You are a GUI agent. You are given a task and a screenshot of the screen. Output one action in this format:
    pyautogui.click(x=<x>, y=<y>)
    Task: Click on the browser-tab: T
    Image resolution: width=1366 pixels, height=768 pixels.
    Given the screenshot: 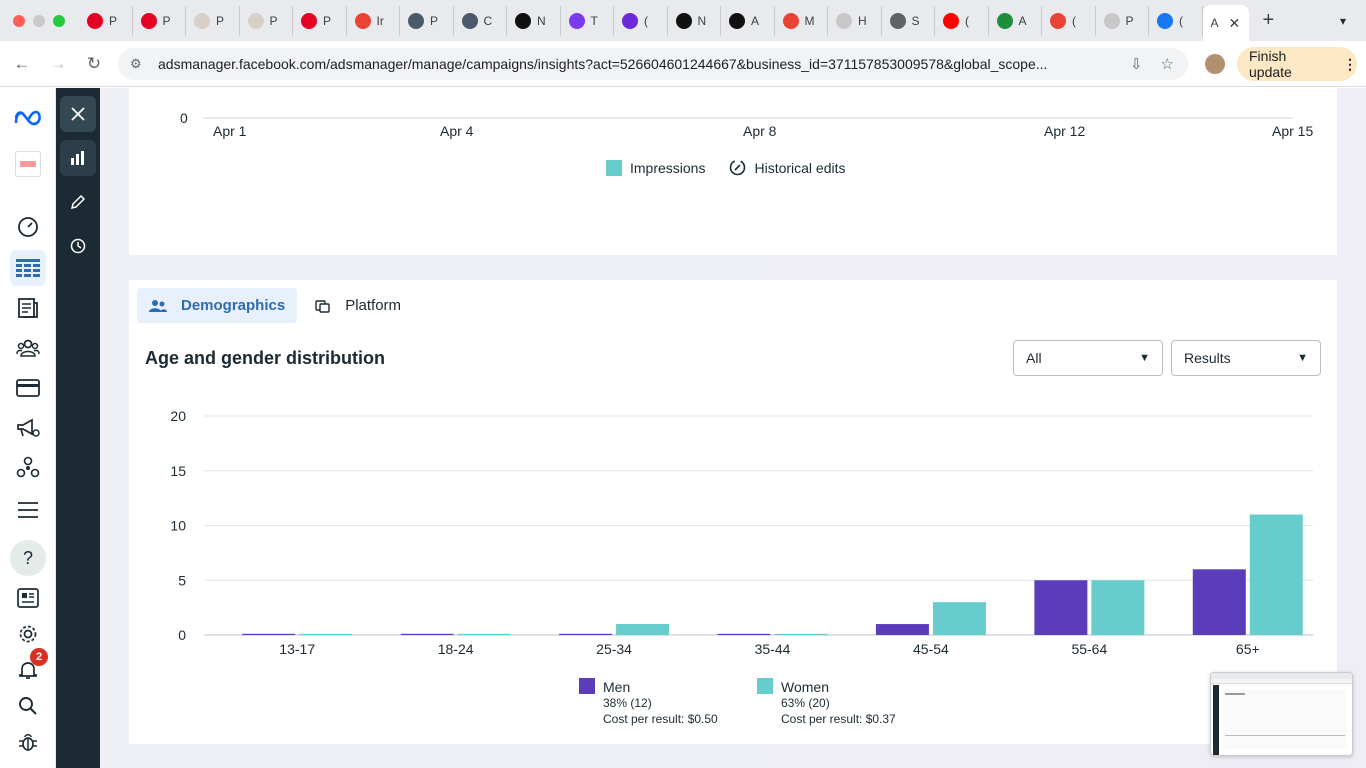 What is the action you would take?
    pyautogui.click(x=587, y=20)
    